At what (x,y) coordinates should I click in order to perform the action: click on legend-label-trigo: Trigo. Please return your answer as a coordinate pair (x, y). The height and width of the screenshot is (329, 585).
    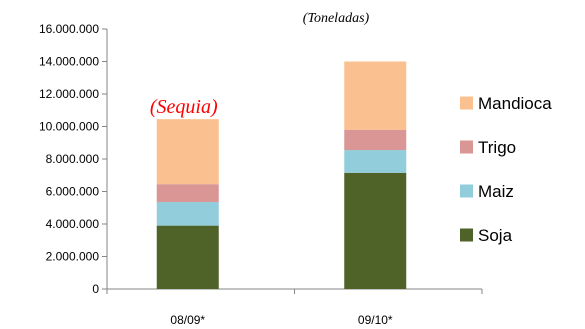
    Looking at the image, I should click on (497, 147).